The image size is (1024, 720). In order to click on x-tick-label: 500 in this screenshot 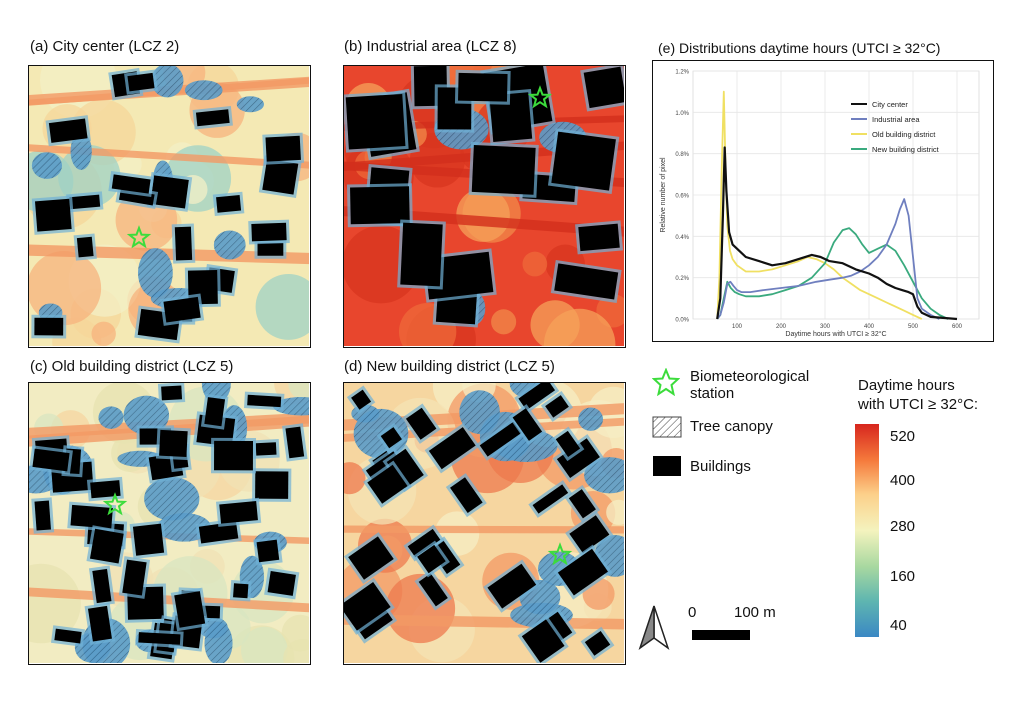, I will do `click(913, 327)`.